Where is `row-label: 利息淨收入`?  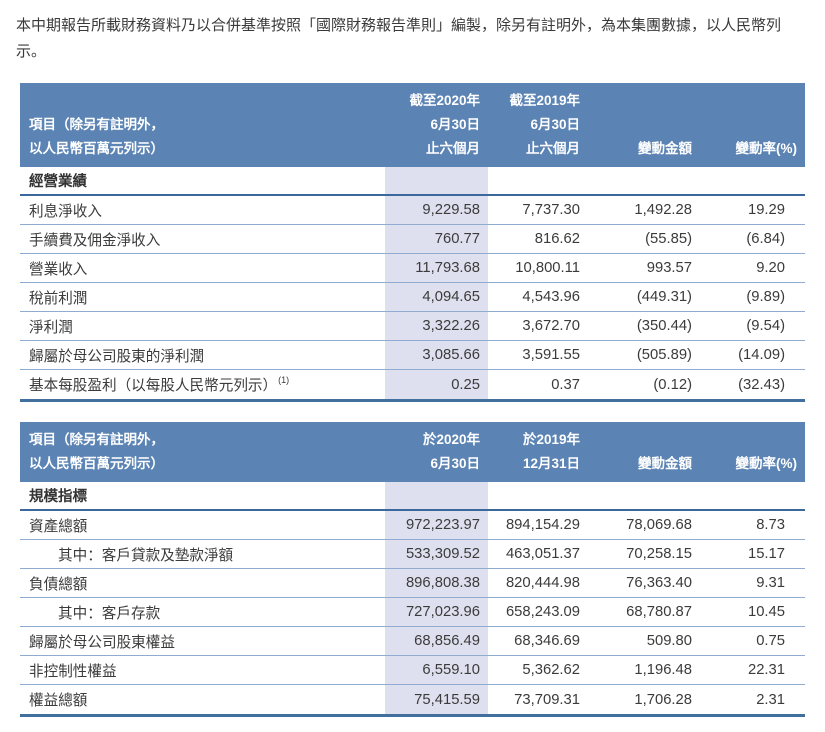 row-label: 利息淨收入 is located at coordinates (65, 211).